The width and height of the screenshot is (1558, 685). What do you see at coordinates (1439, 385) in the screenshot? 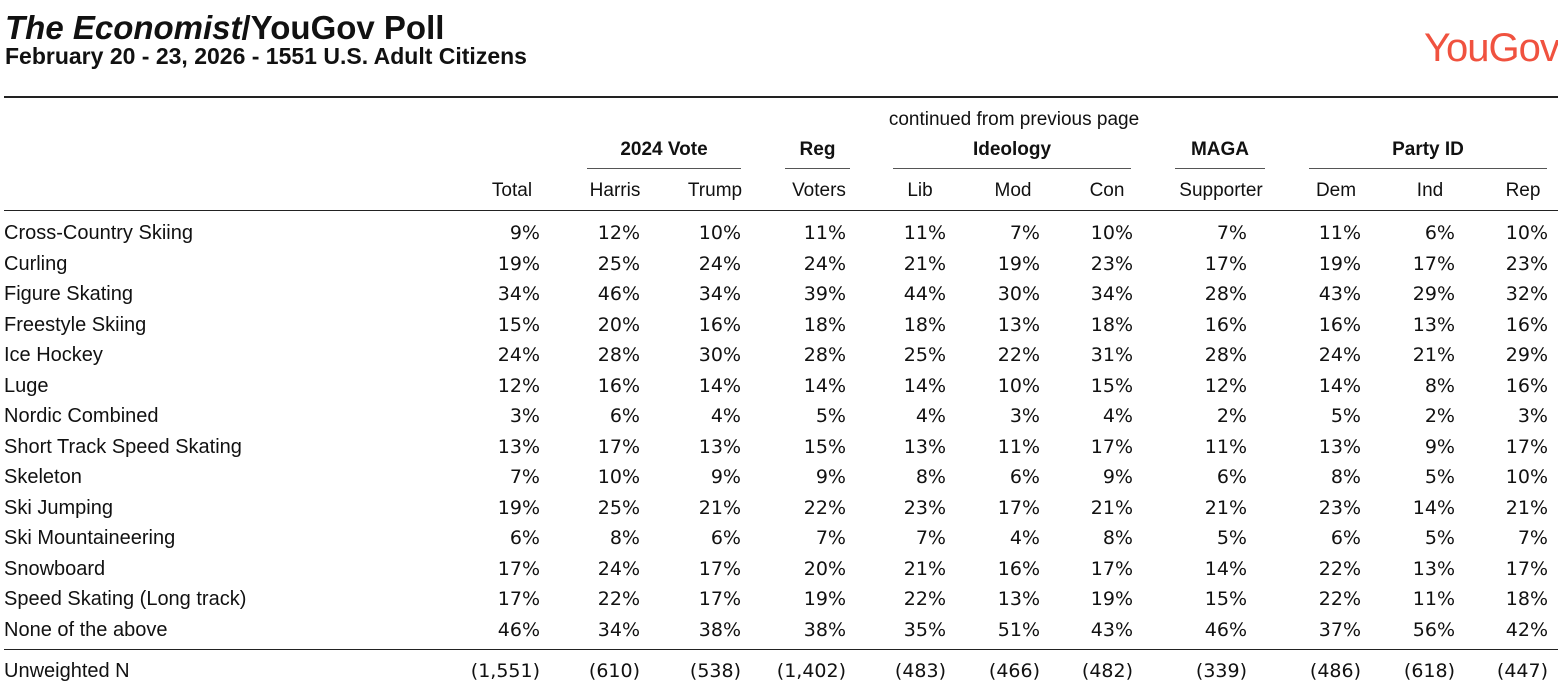
I see `cell: 8%` at bounding box center [1439, 385].